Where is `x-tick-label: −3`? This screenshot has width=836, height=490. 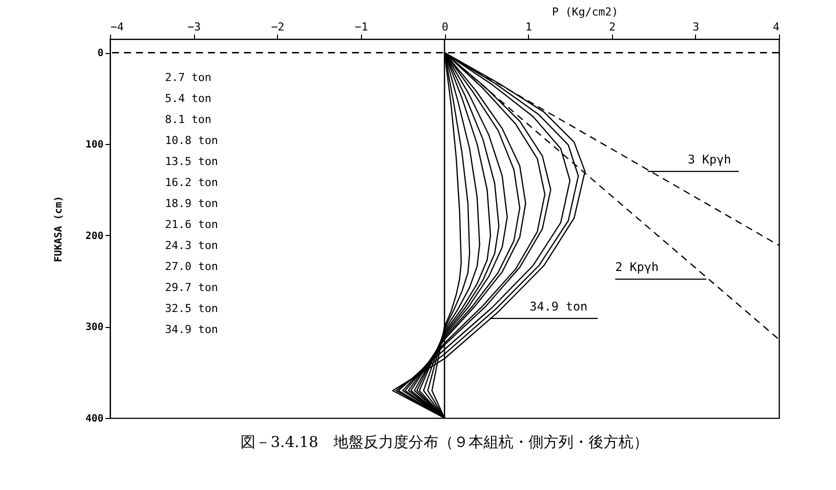 x-tick-label: −3 is located at coordinates (194, 27).